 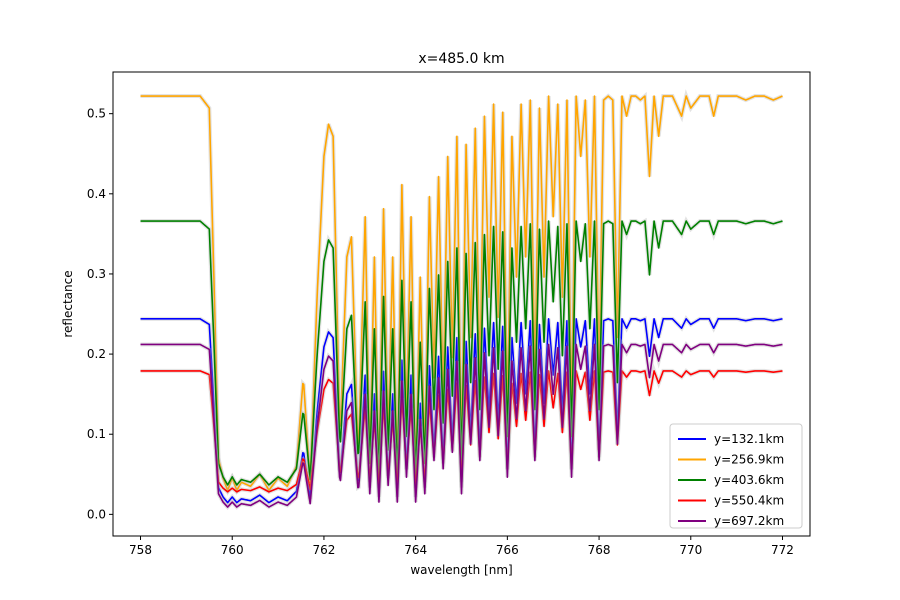 What do you see at coordinates (461, 570) in the screenshot?
I see `x-axis-label: wavelength [nm]` at bounding box center [461, 570].